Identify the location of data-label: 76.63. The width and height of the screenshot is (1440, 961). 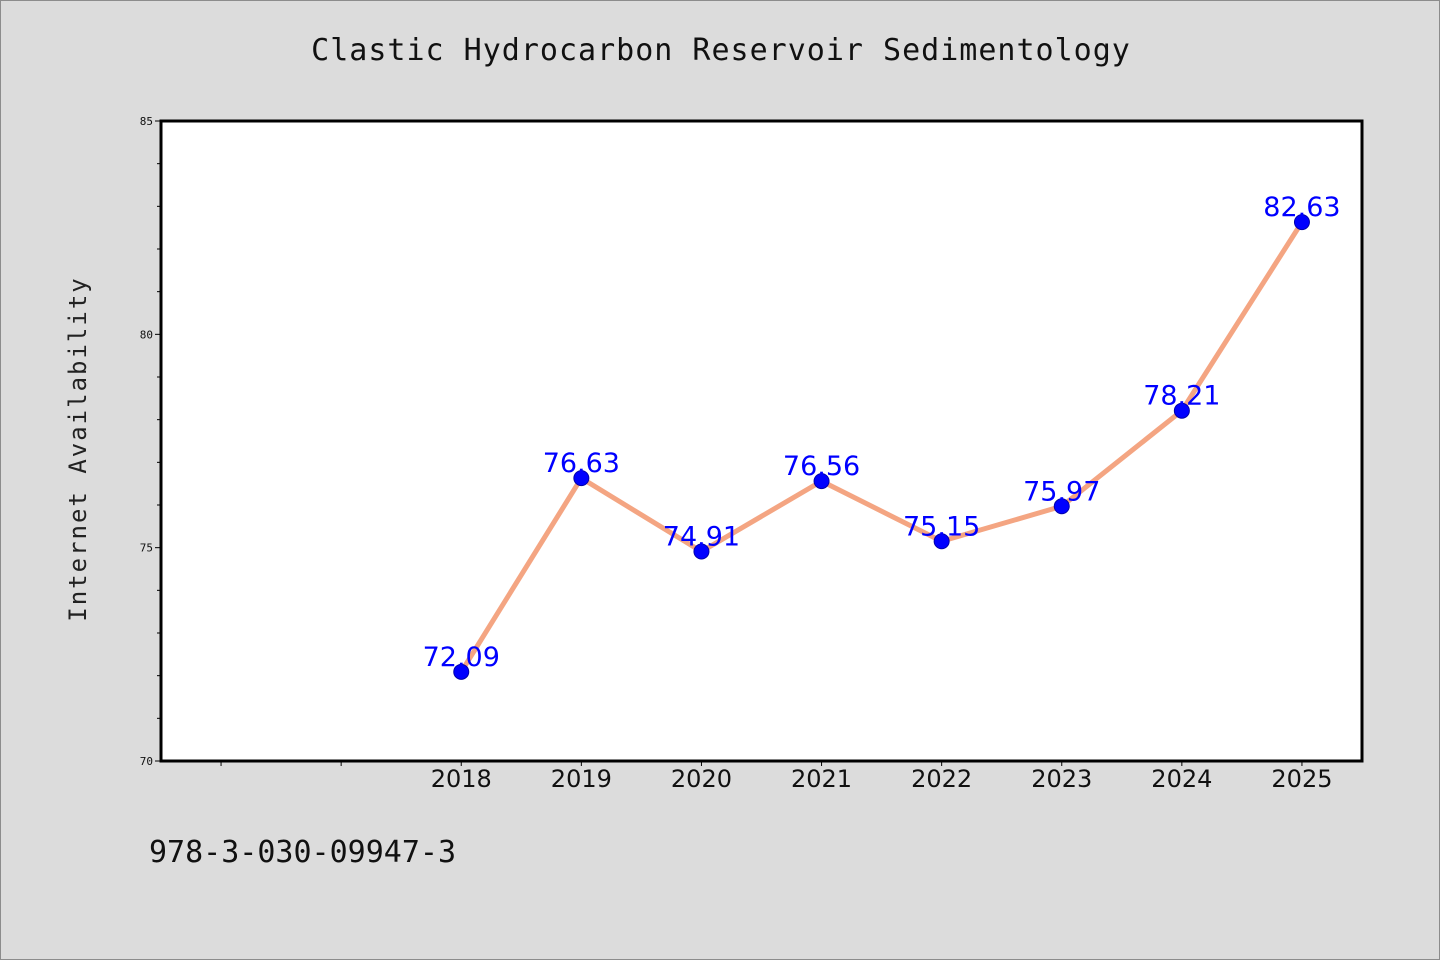
(581, 463).